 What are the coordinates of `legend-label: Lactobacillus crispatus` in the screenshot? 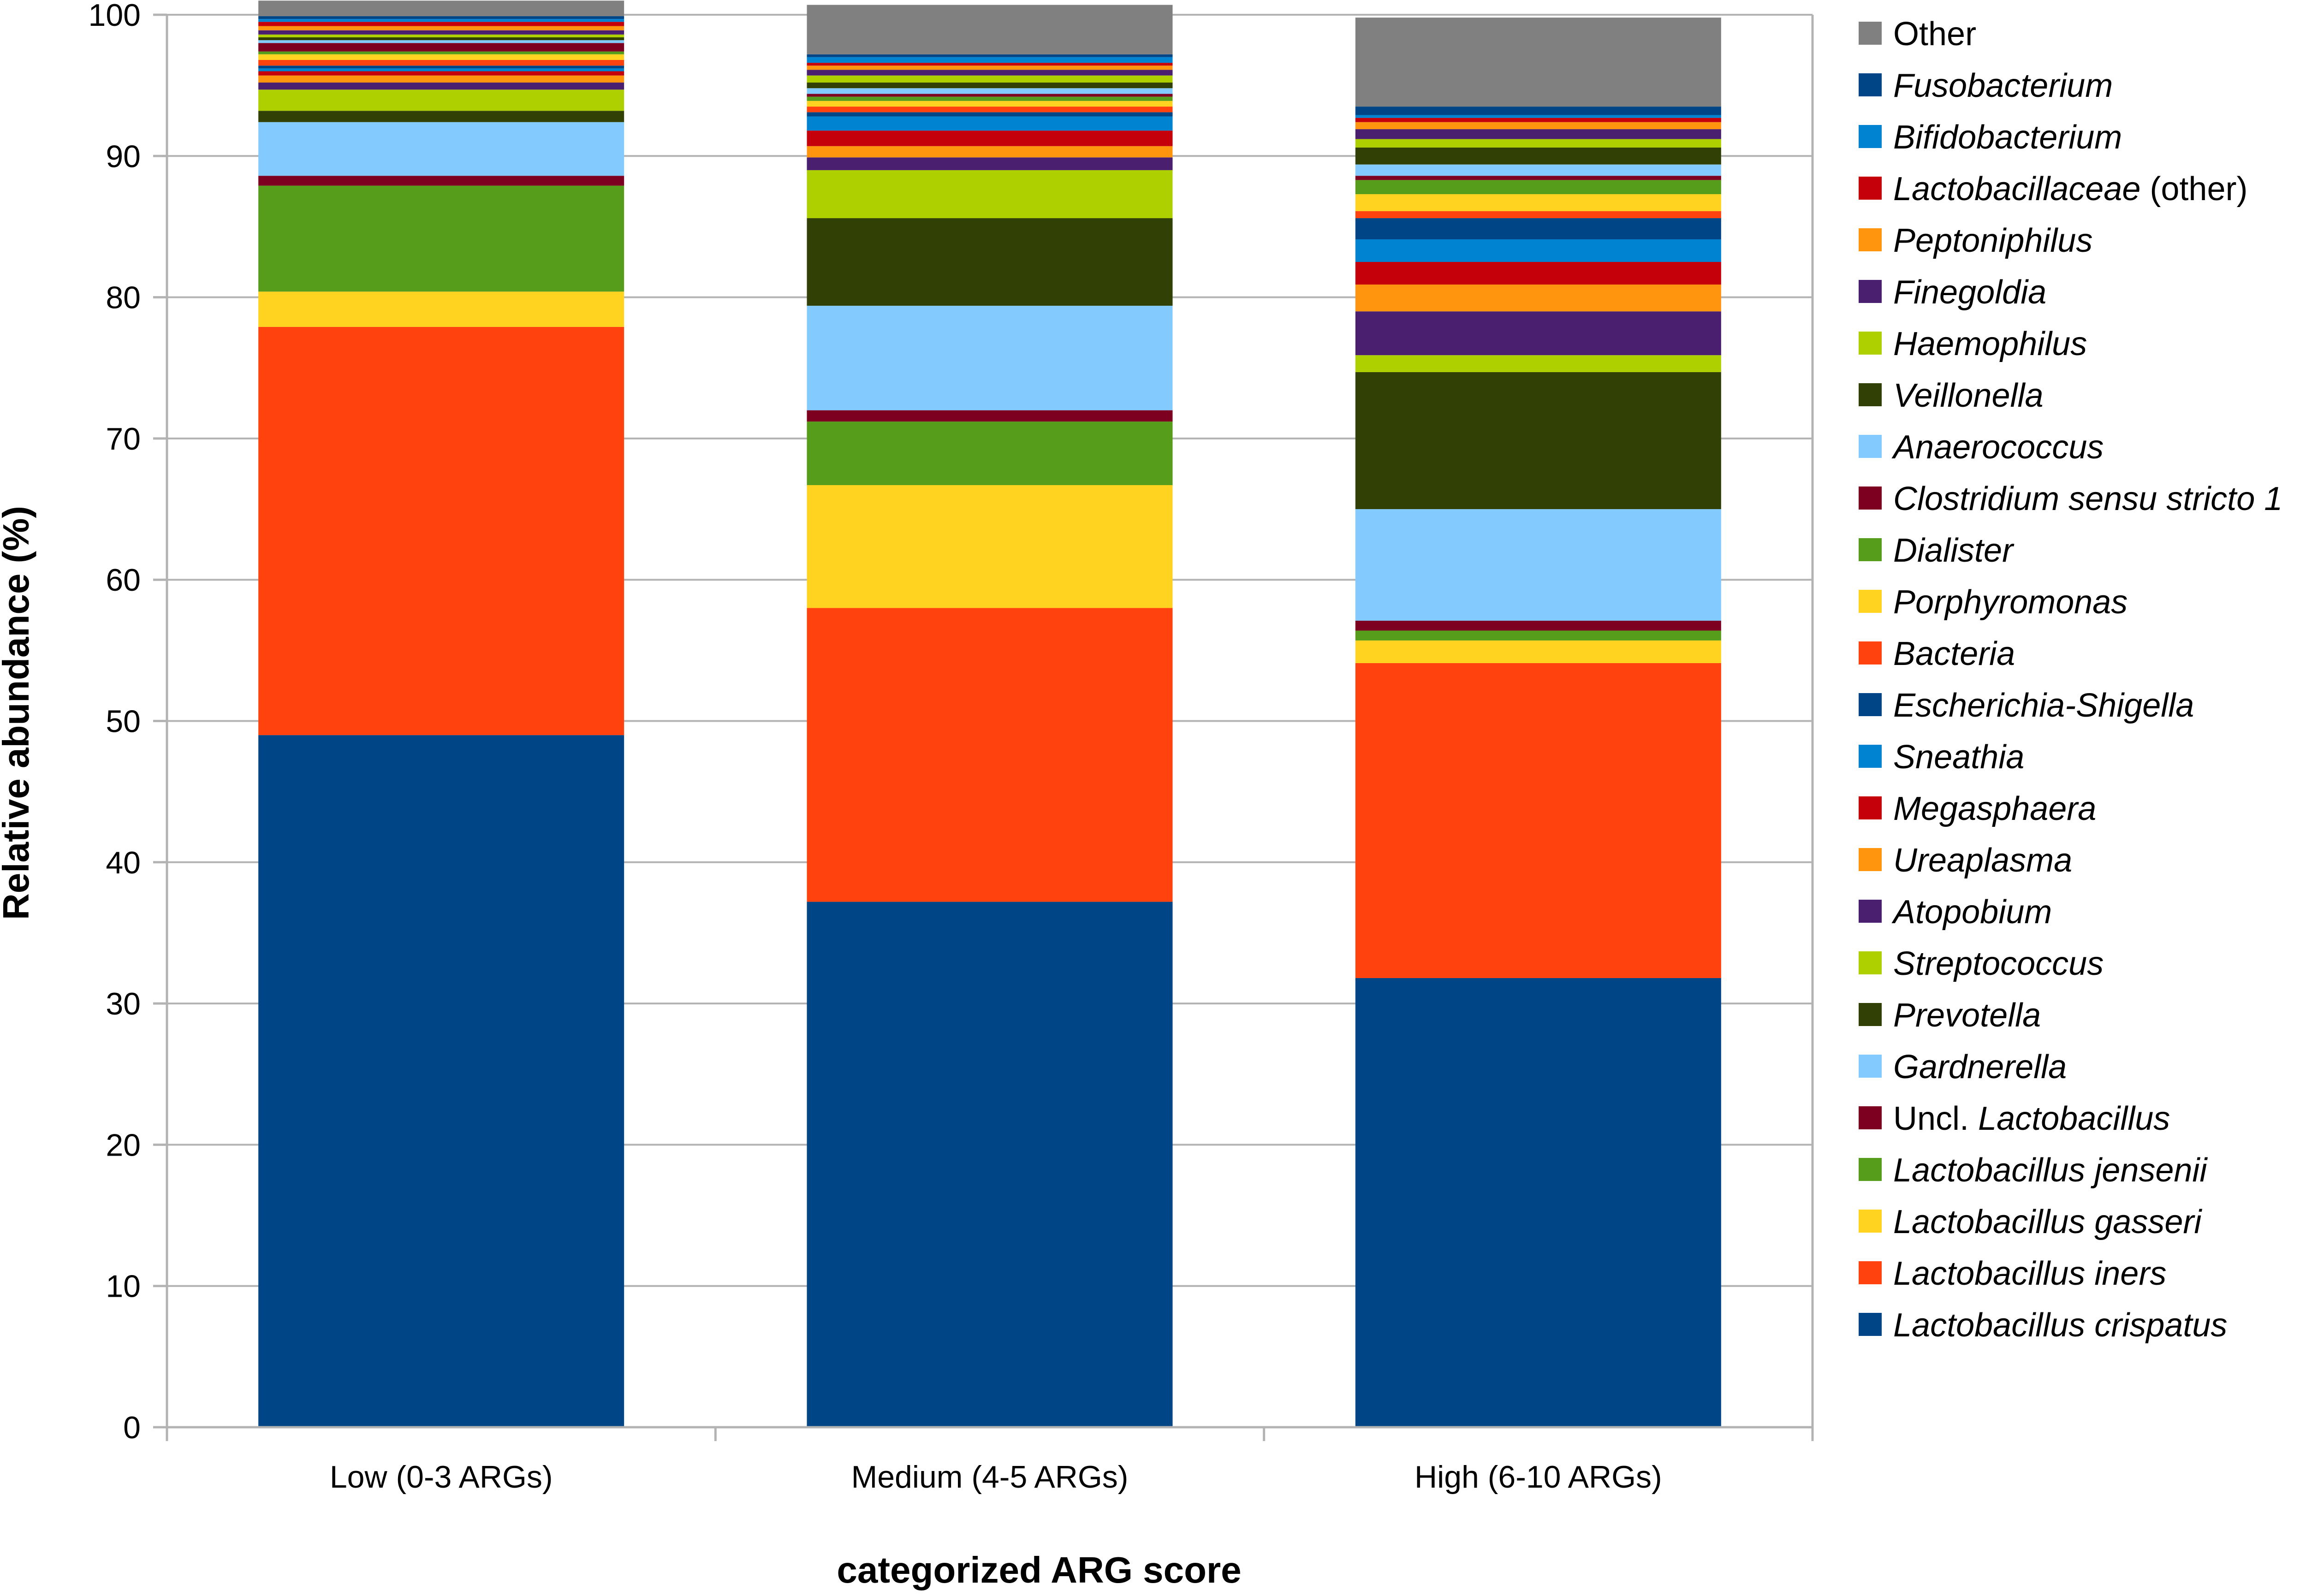 It's located at (2060, 1325).